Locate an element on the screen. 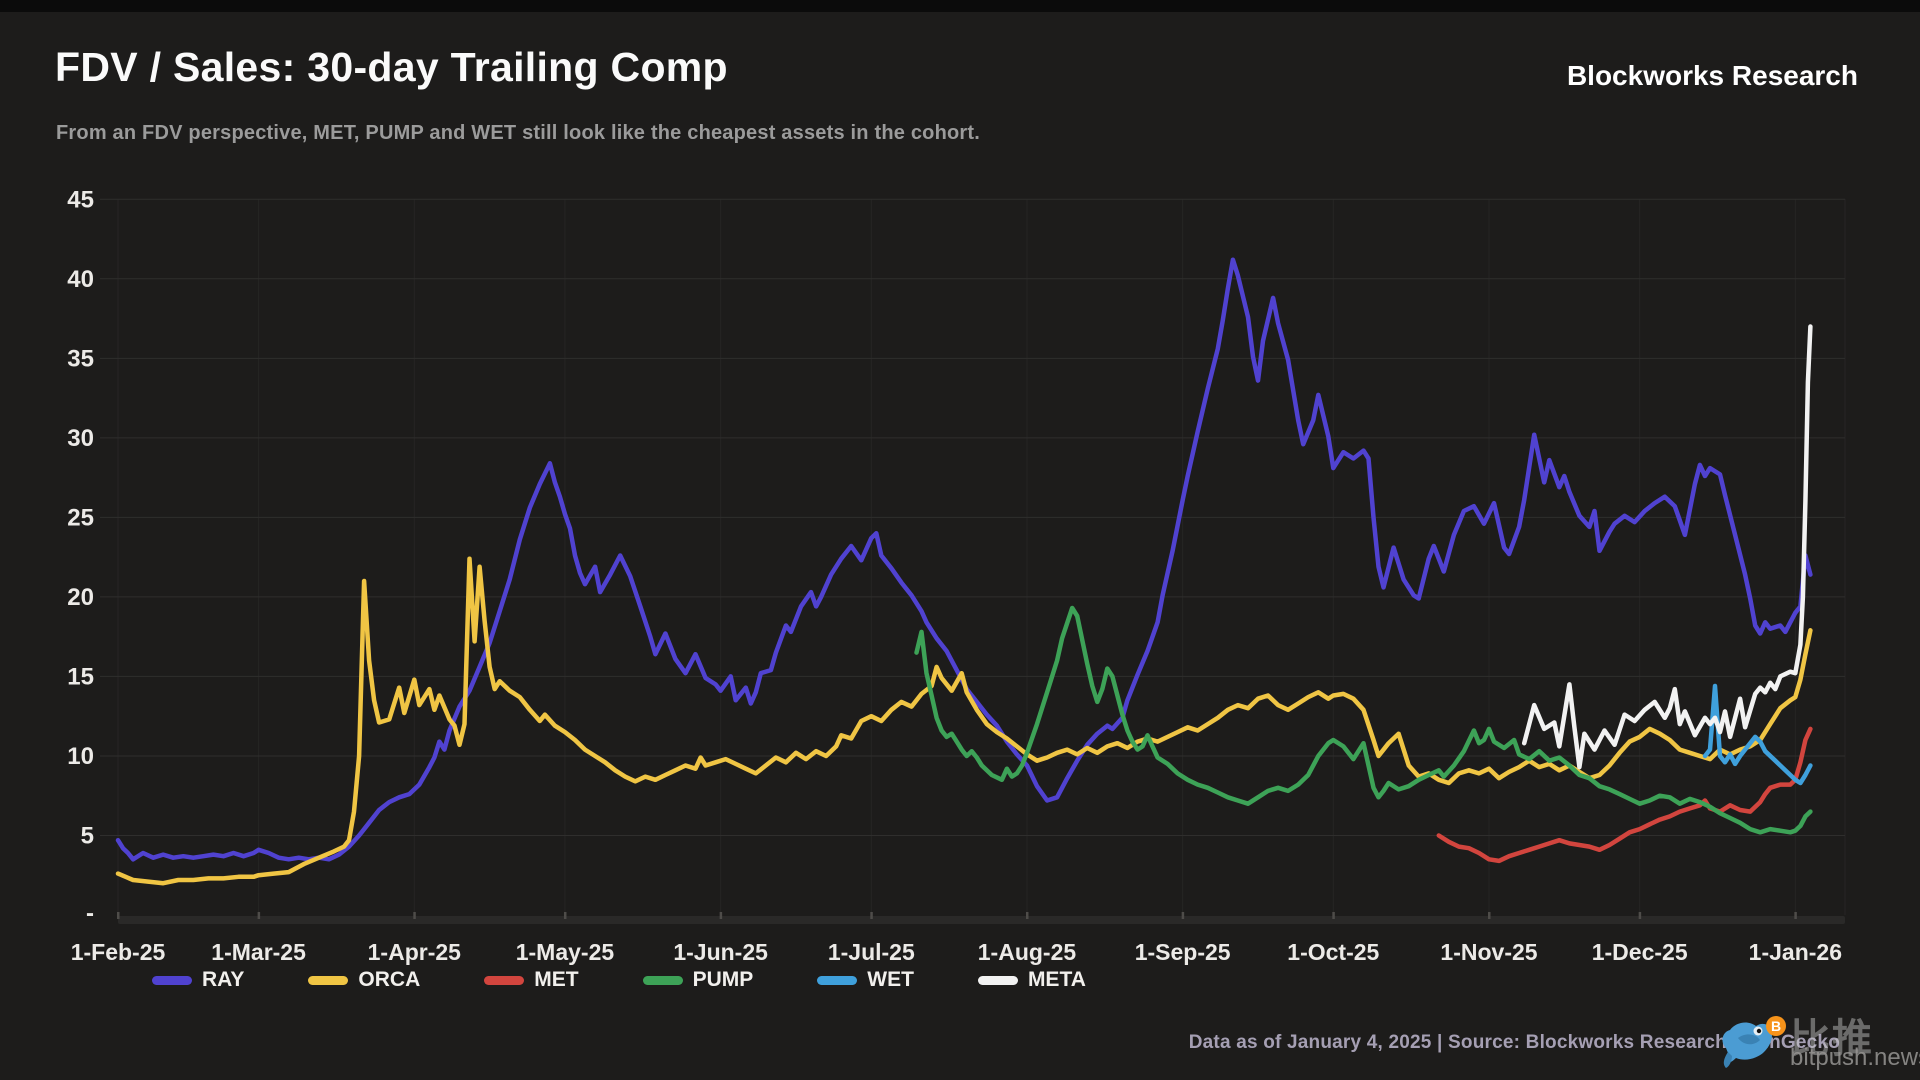  legend-swatch-ray is located at coordinates (172, 980).